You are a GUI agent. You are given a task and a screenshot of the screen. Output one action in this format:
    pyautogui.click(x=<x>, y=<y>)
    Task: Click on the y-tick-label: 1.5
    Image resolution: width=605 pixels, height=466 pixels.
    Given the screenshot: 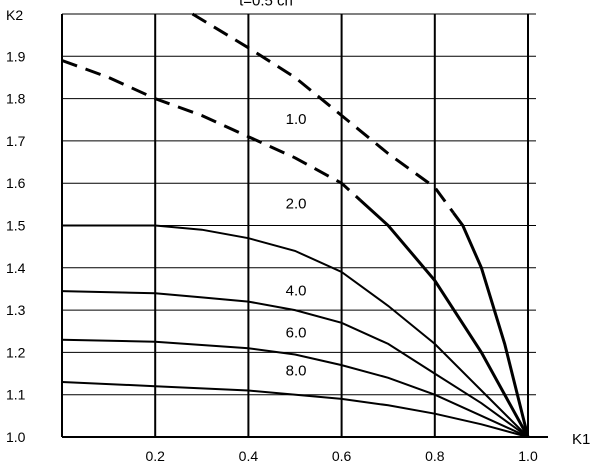 What is the action you would take?
    pyautogui.click(x=16, y=226)
    